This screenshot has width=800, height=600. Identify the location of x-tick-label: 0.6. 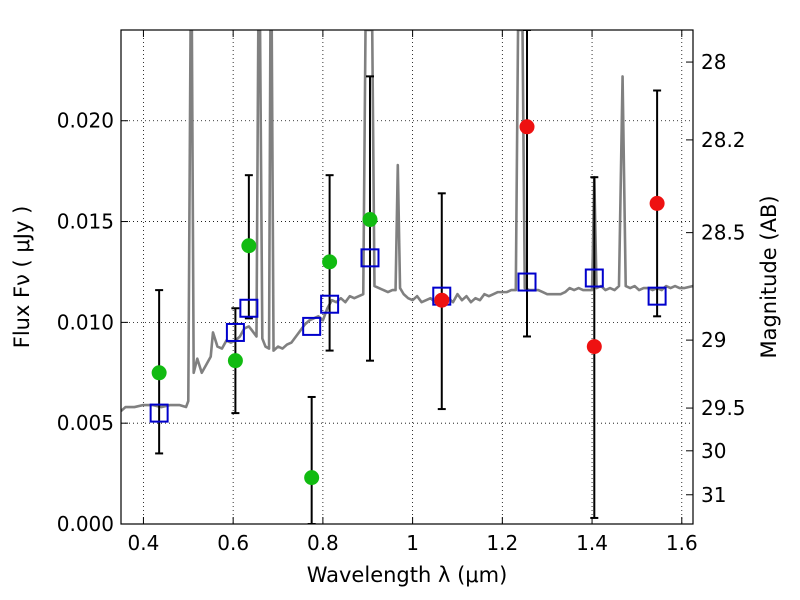
(233, 543).